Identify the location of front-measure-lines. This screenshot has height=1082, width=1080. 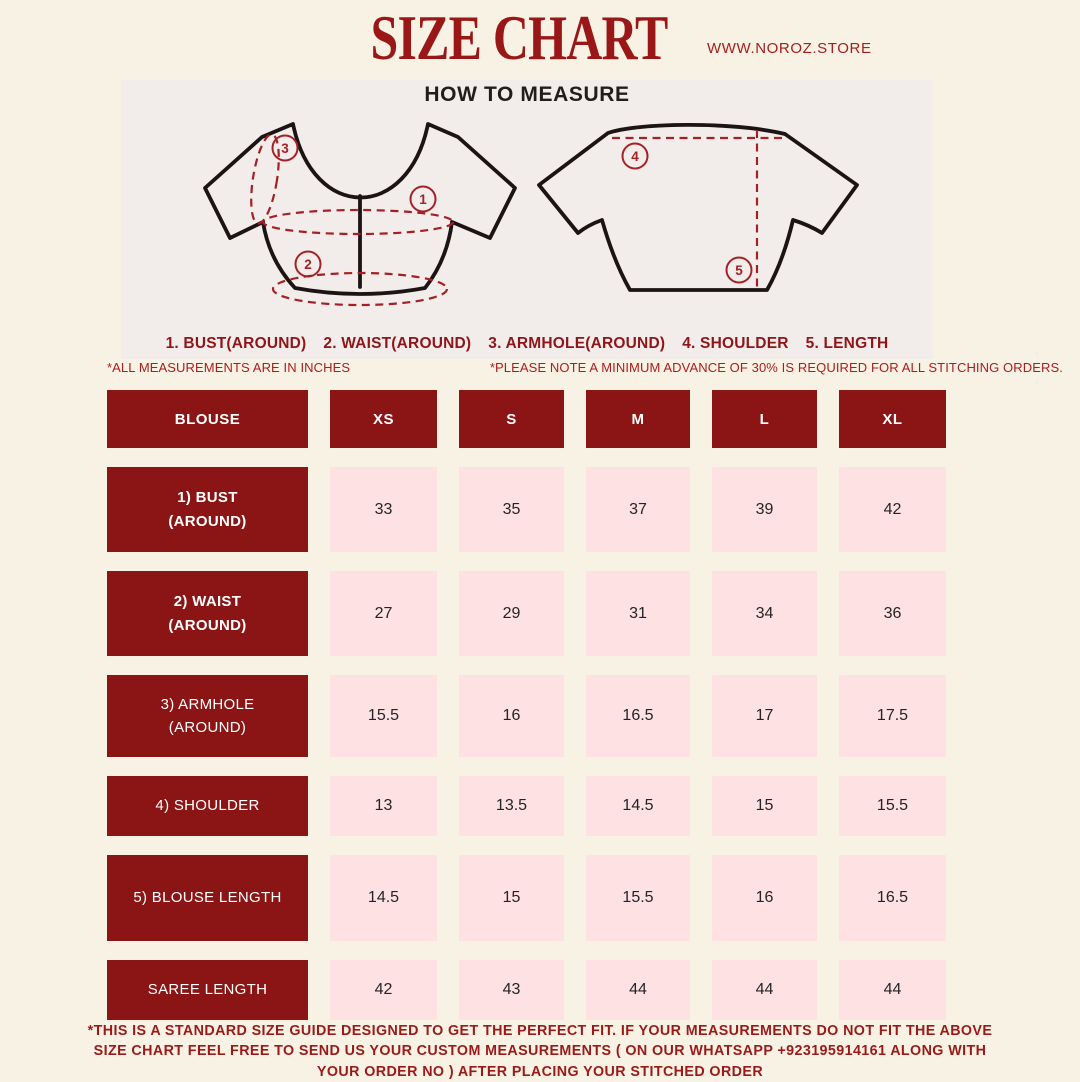
(352, 220).